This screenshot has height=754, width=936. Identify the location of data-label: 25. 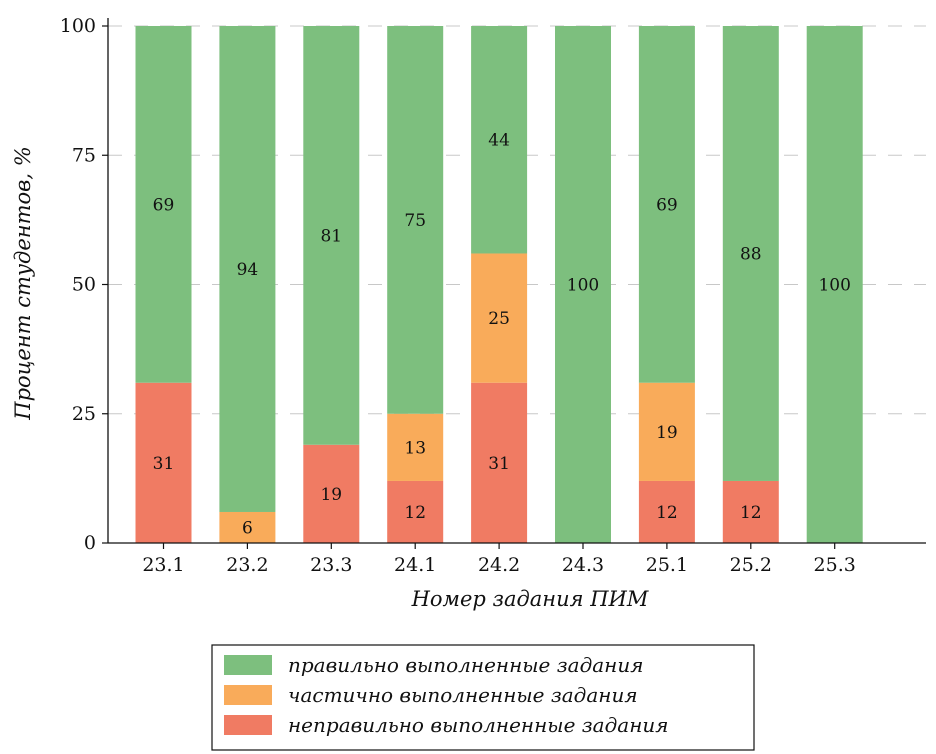
(499, 319).